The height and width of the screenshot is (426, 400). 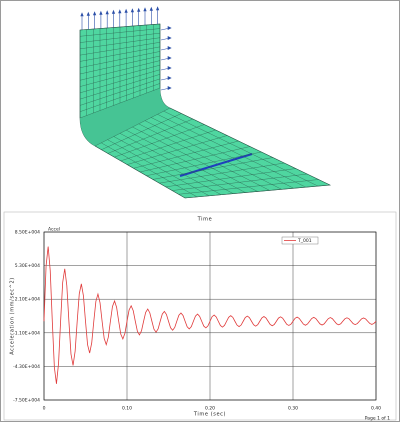 I want to click on y-tick-label: 2.10E+004, so click(x=27, y=300).